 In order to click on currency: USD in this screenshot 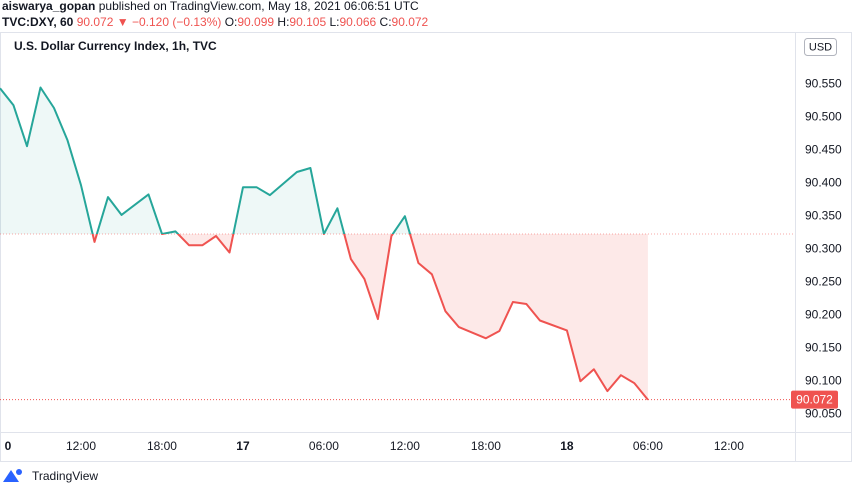, I will do `click(820, 47)`.